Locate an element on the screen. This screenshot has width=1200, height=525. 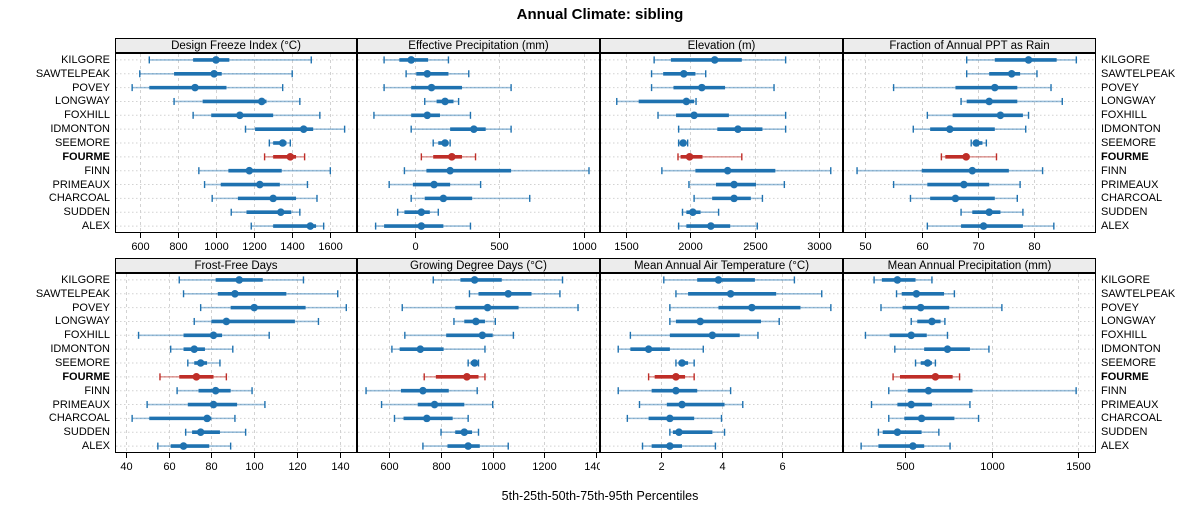
panel-strip-mean-annual-air-temperature-c: Mean Annual Air Temperature (°C) is located at coordinates (721, 265).